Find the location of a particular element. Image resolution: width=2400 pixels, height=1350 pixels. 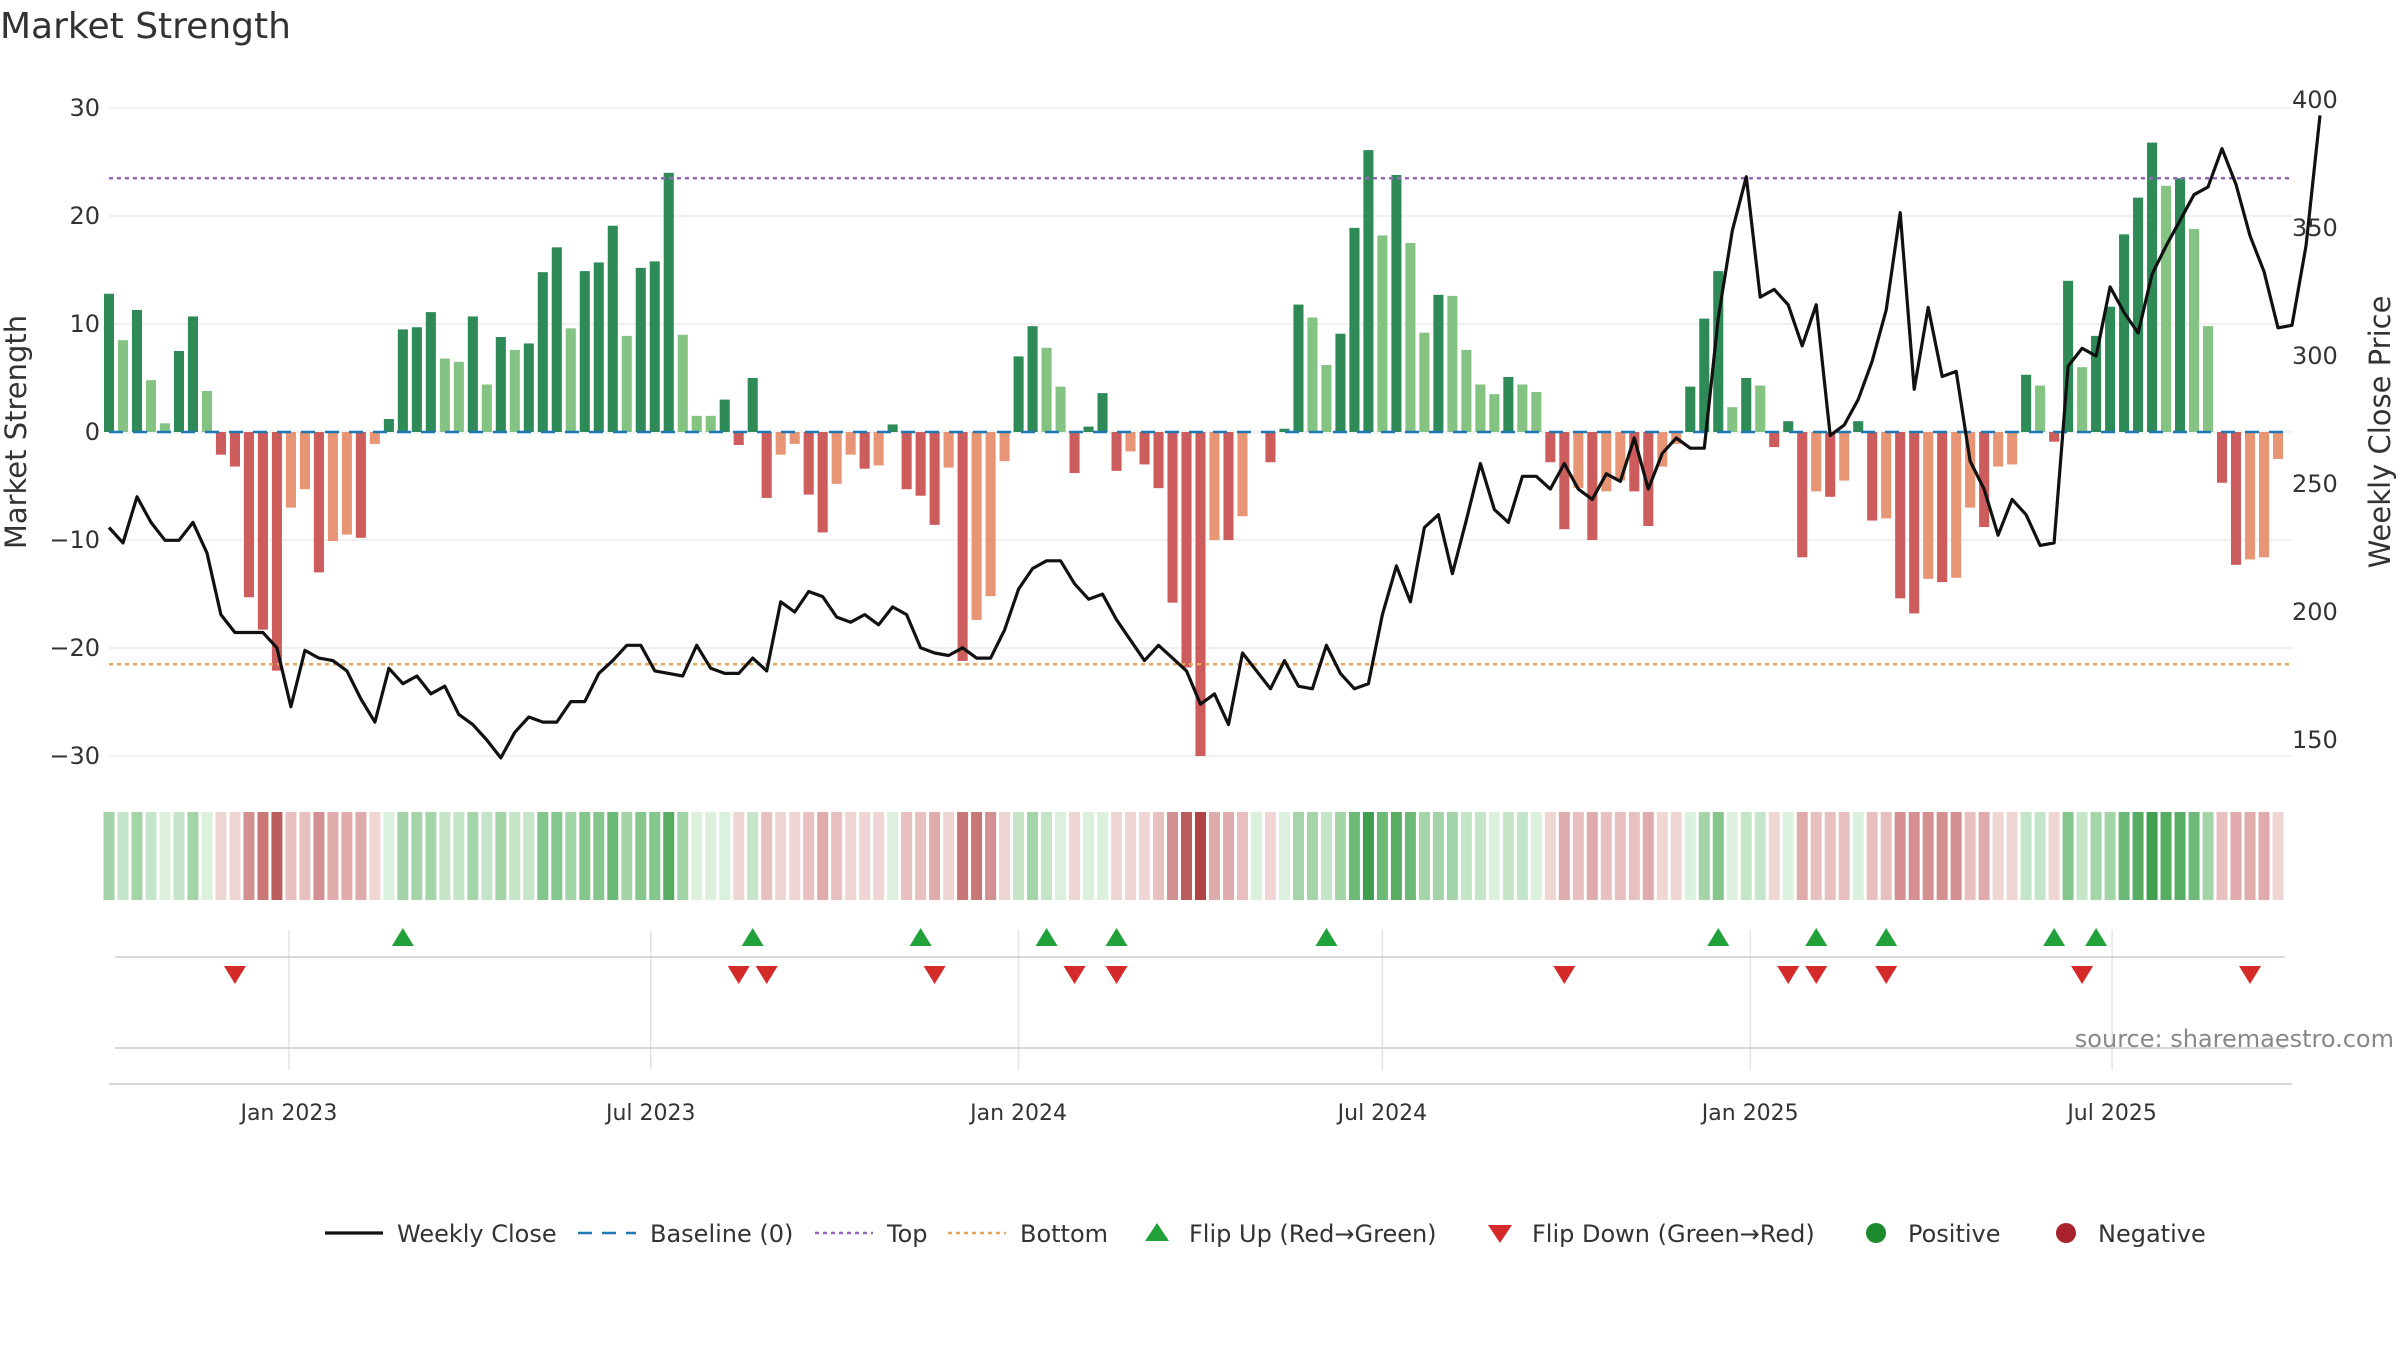

y-tick-label: 20 is located at coordinates (84, 216).